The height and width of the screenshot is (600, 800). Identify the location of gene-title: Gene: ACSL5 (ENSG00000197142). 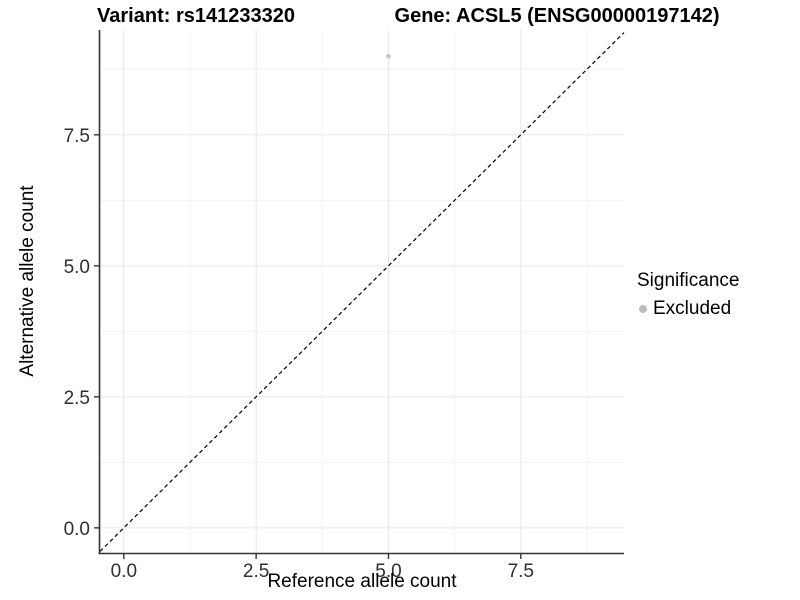
(557, 16).